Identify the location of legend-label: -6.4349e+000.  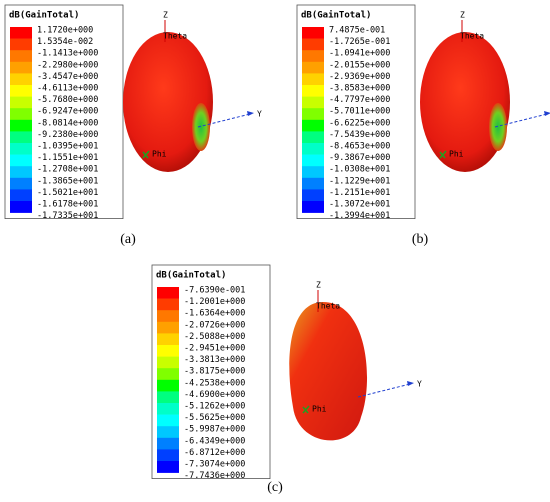
(214, 441).